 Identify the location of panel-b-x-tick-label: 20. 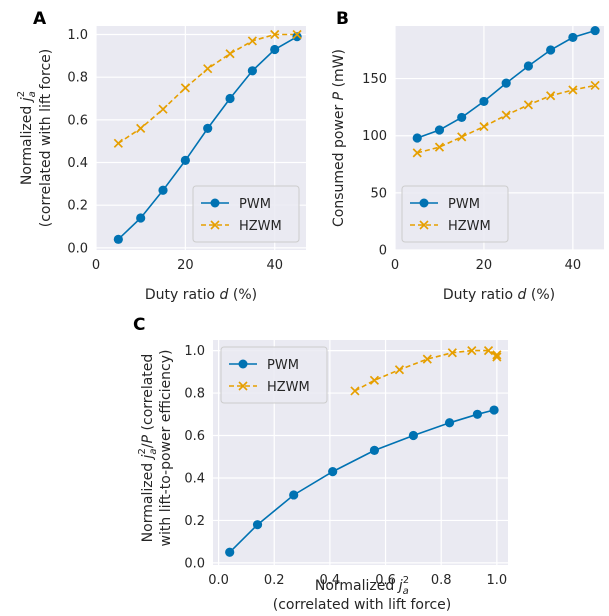
(484, 265).